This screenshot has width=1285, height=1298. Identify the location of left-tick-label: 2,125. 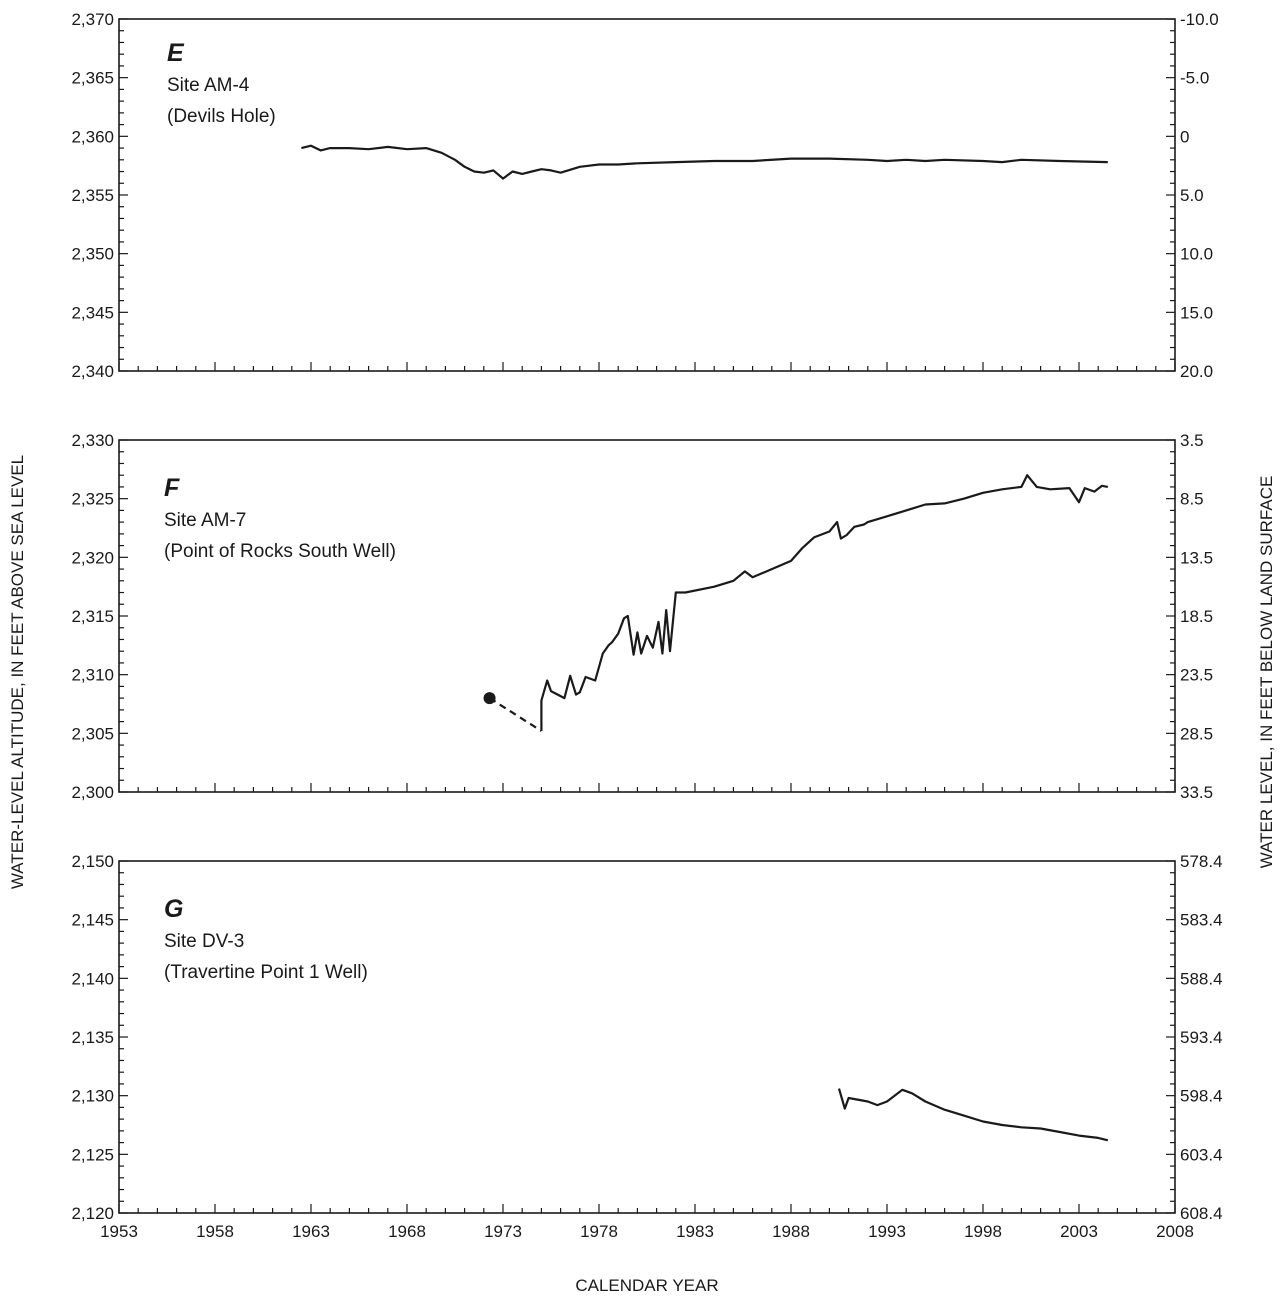
(92, 1154).